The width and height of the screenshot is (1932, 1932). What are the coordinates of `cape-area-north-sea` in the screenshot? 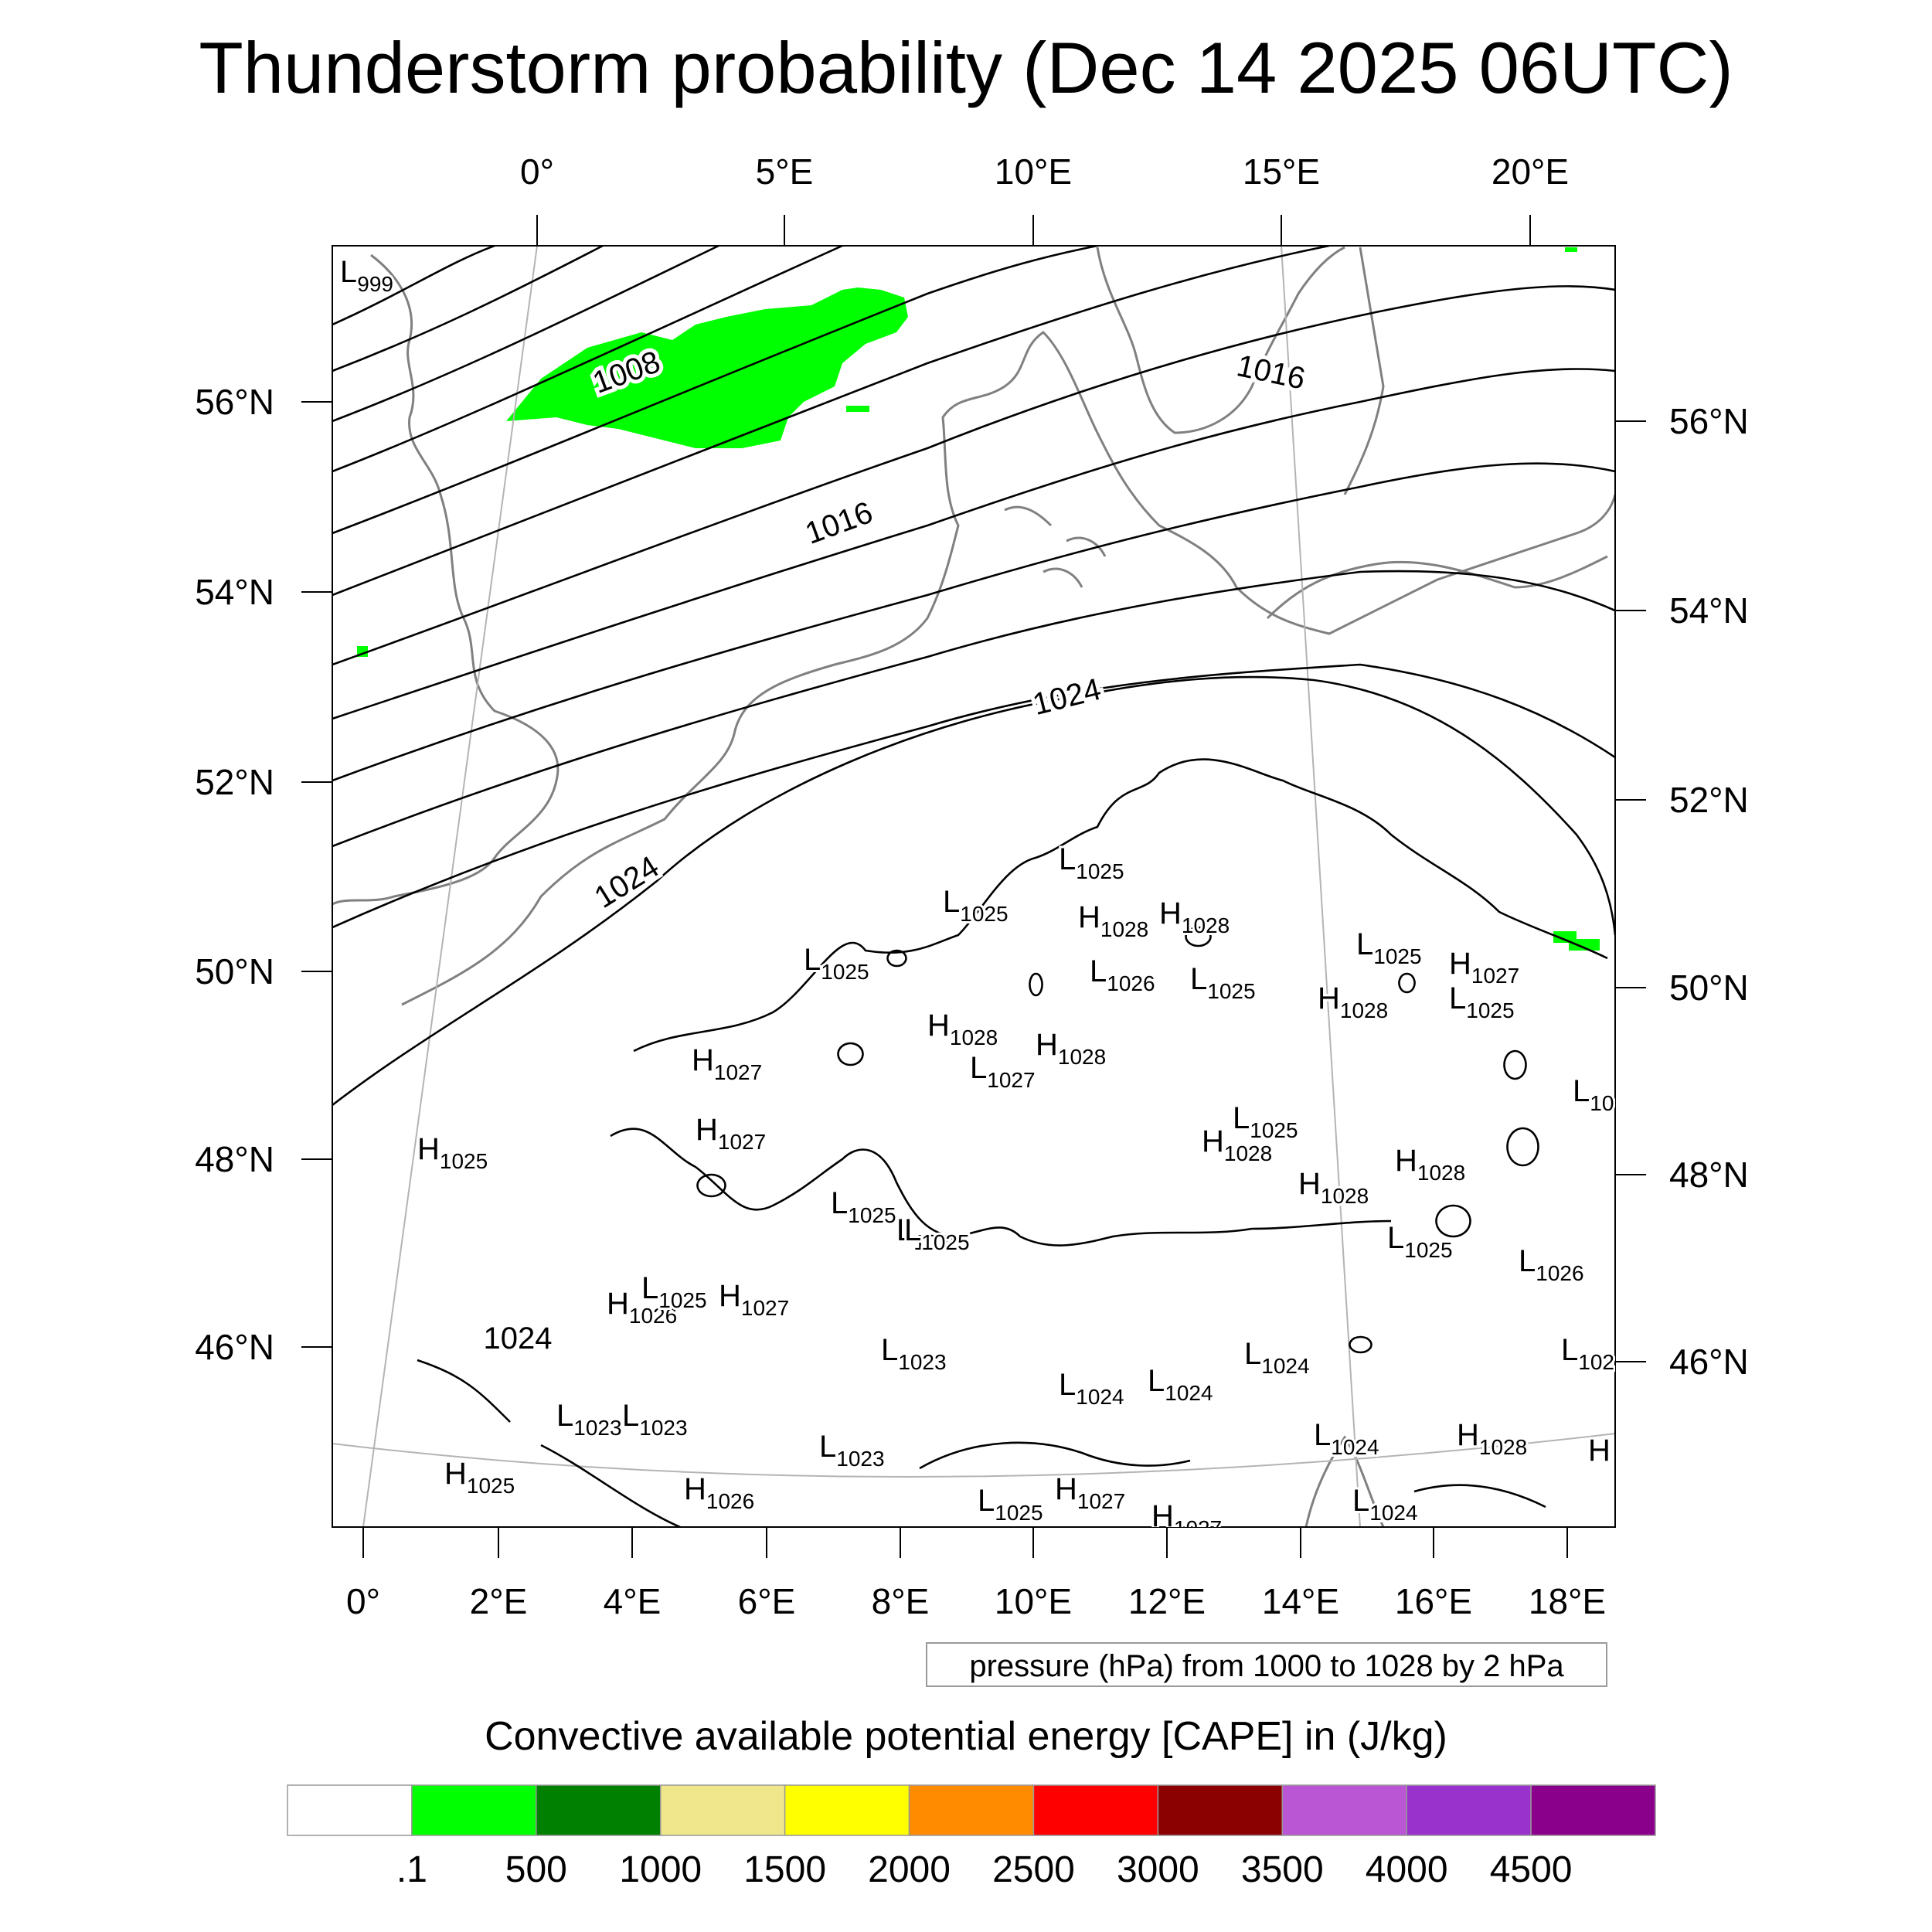 It's located at (707, 367).